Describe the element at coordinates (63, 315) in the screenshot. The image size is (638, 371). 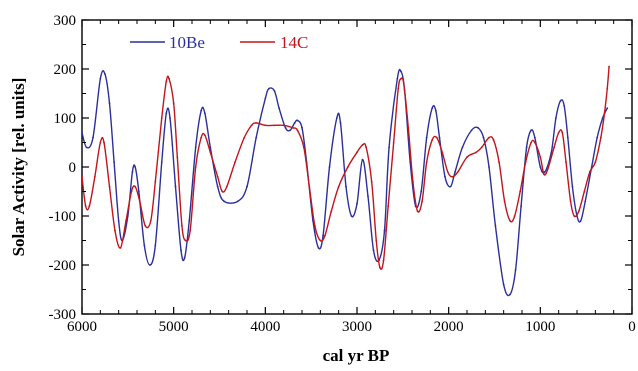
I see `y-tick-label: -300` at that location.